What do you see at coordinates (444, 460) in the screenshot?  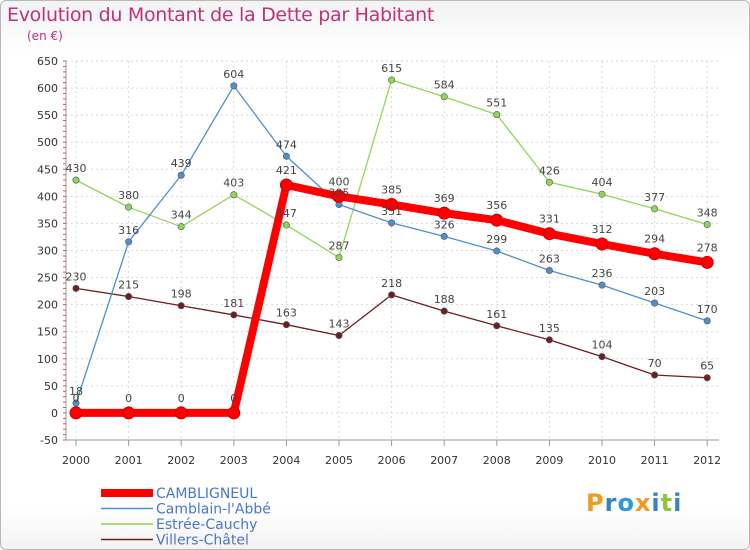 I see `x-tick-label: 2007` at bounding box center [444, 460].